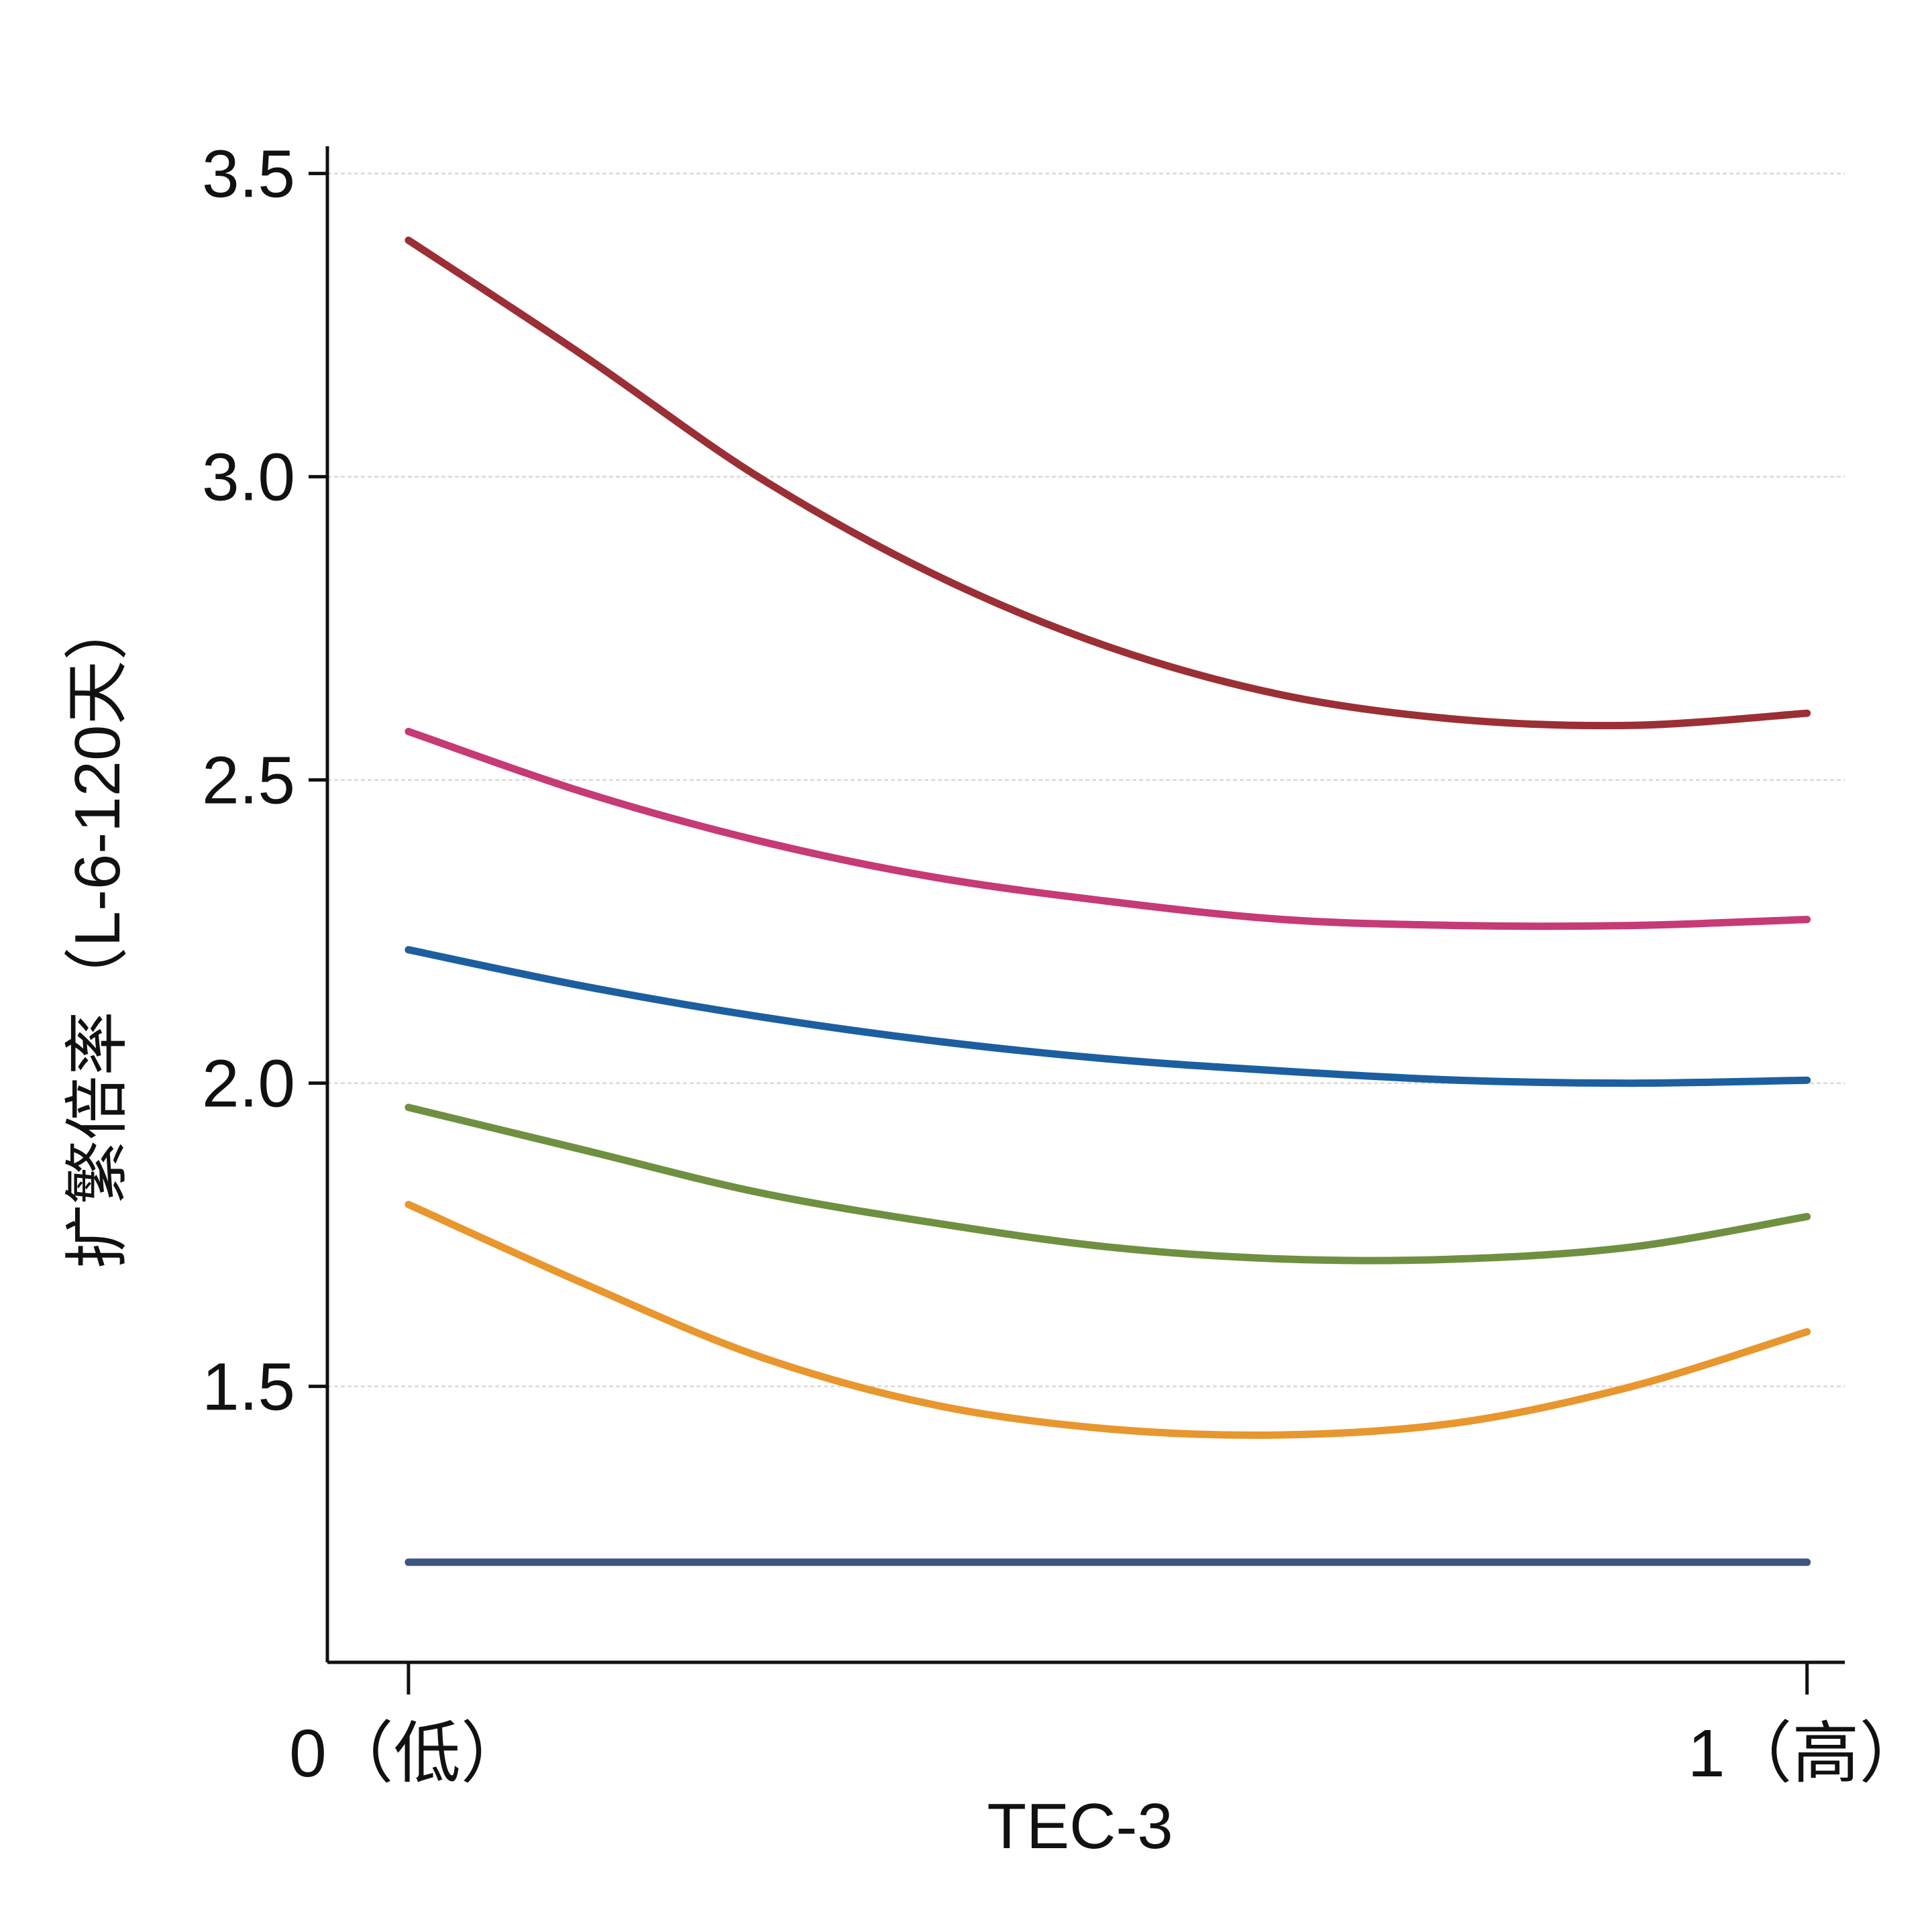  What do you see at coordinates (1807, 1753) in the screenshot?
I see `x-tick-label: 1（高）` at bounding box center [1807, 1753].